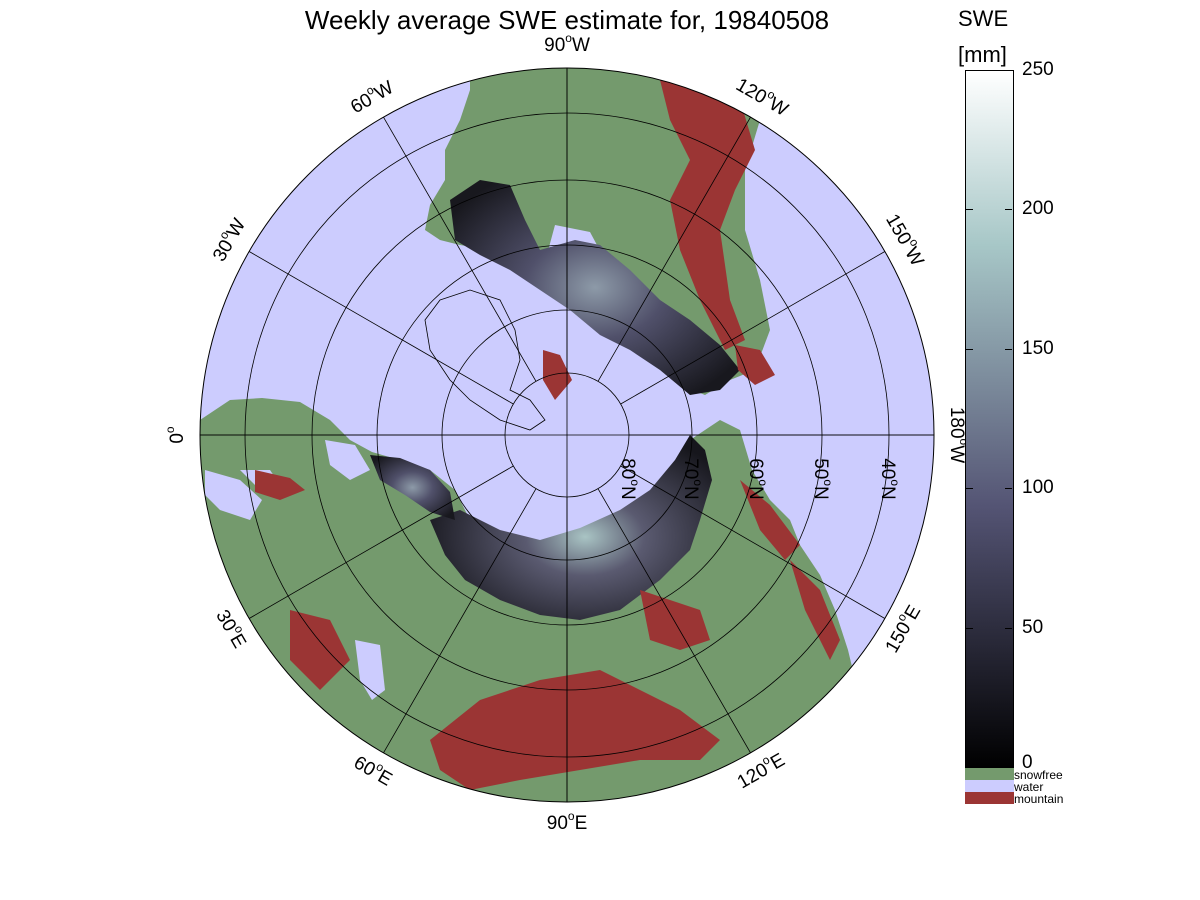 The height and width of the screenshot is (900, 1200). I want to click on latitude-label: 50oN, so click(822, 479).